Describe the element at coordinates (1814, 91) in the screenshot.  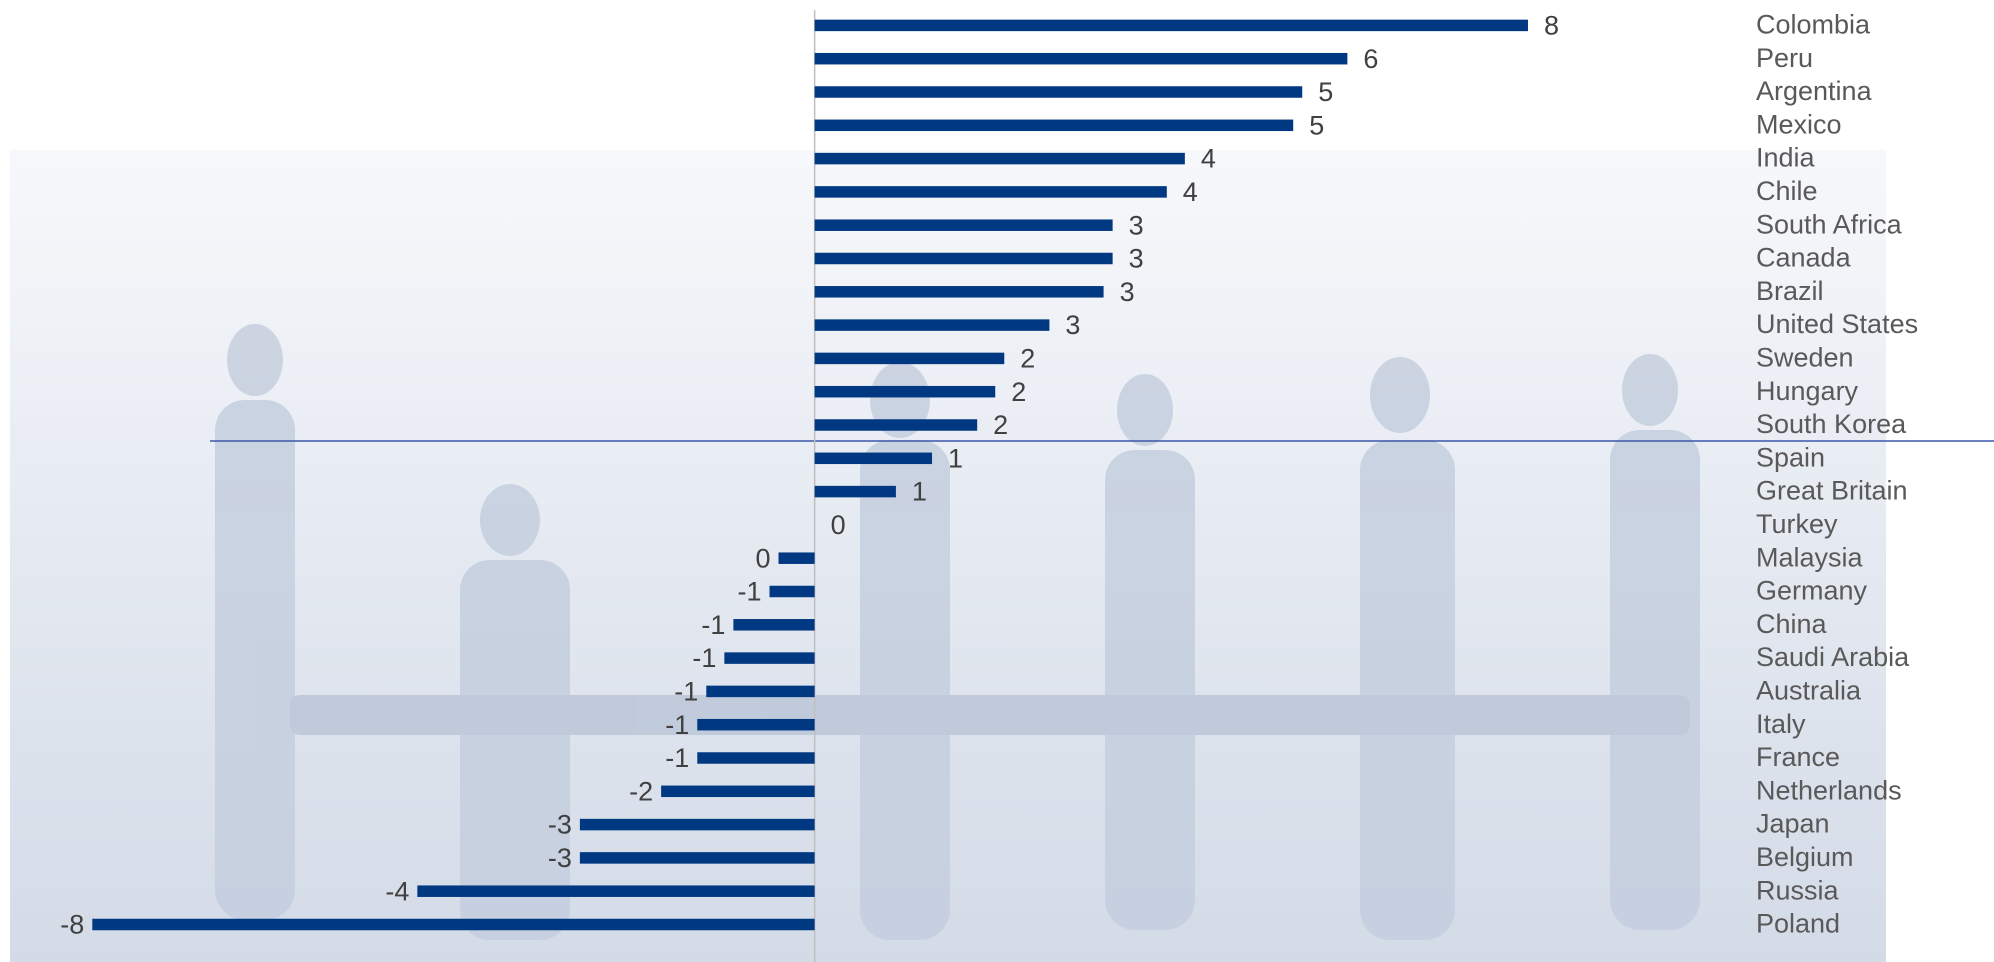
I see `category-label: Argentina` at that location.